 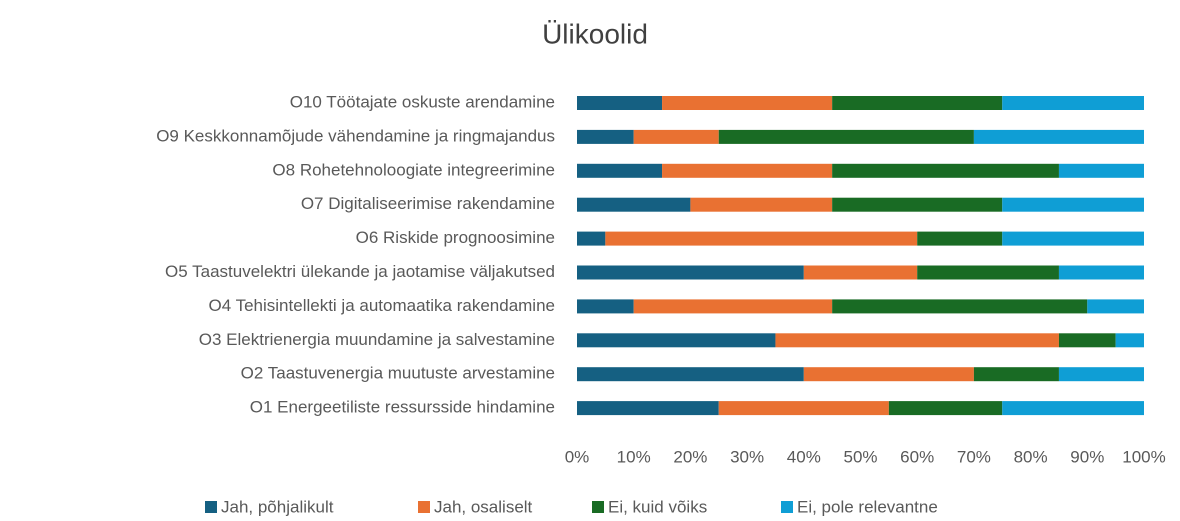 I want to click on x-tick-label: 100%, so click(x=1143, y=456).